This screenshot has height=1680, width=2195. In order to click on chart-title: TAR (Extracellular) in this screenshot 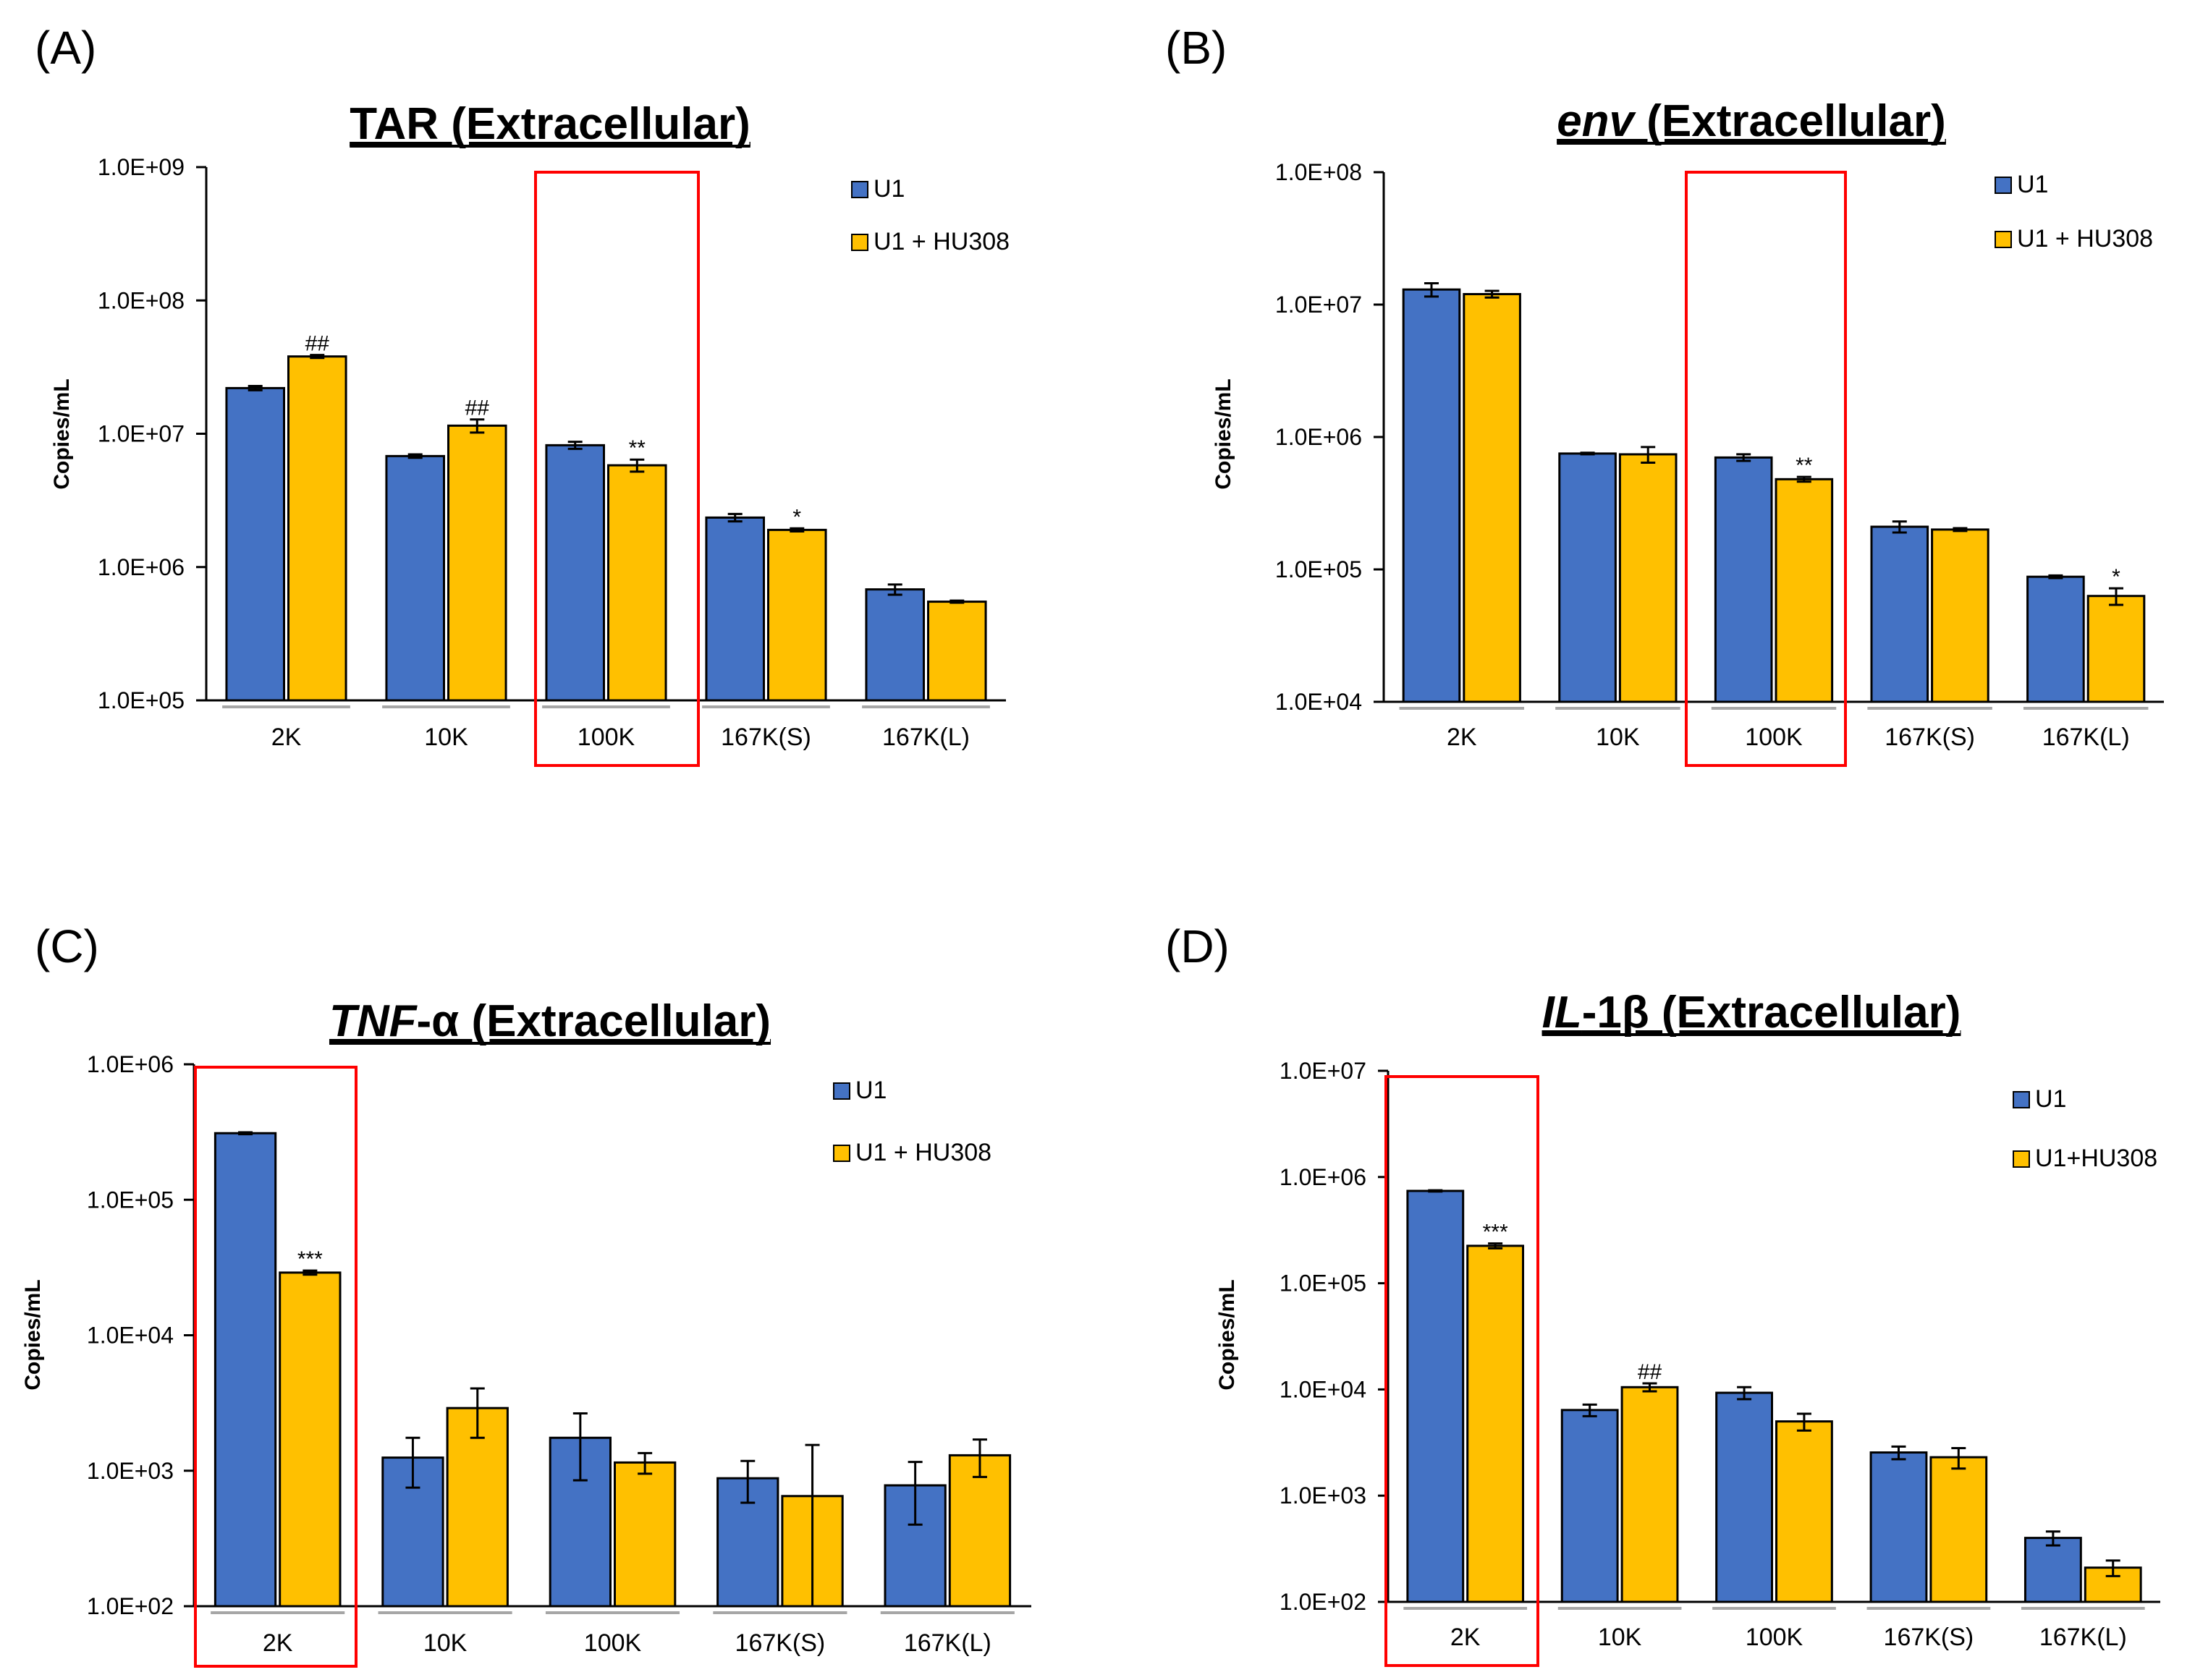, I will do `click(550, 124)`.